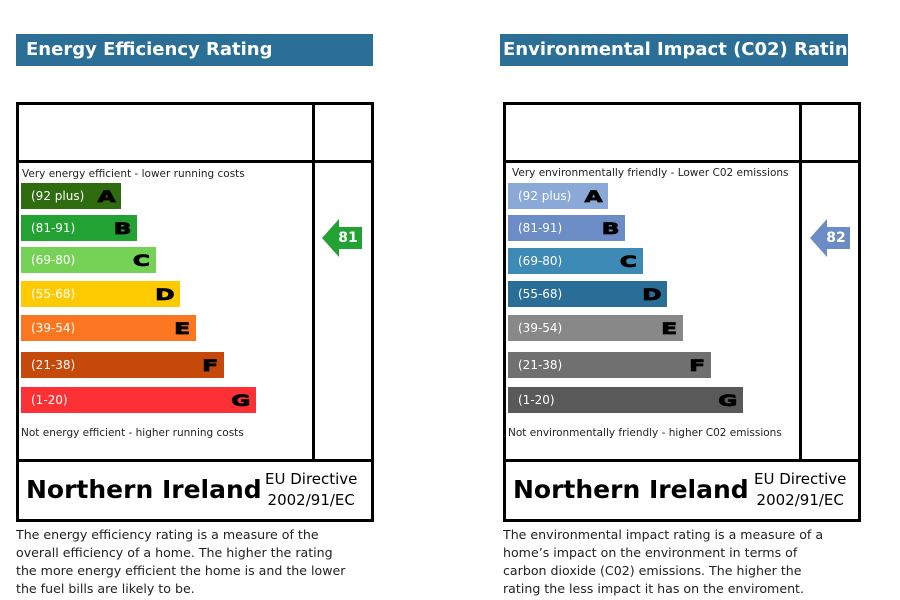  I want to click on current-rating-value: 82, so click(836, 238).